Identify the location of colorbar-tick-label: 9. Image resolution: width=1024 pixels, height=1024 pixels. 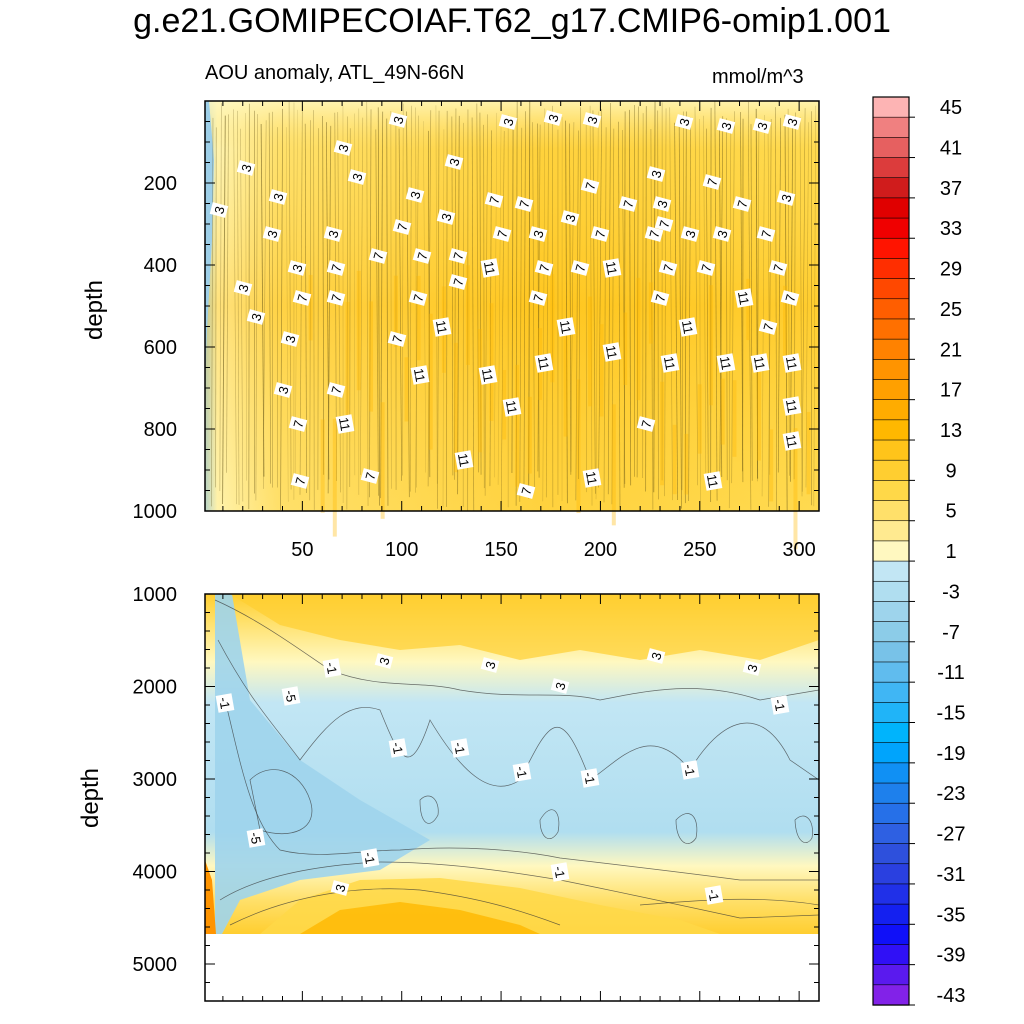
(950, 471).